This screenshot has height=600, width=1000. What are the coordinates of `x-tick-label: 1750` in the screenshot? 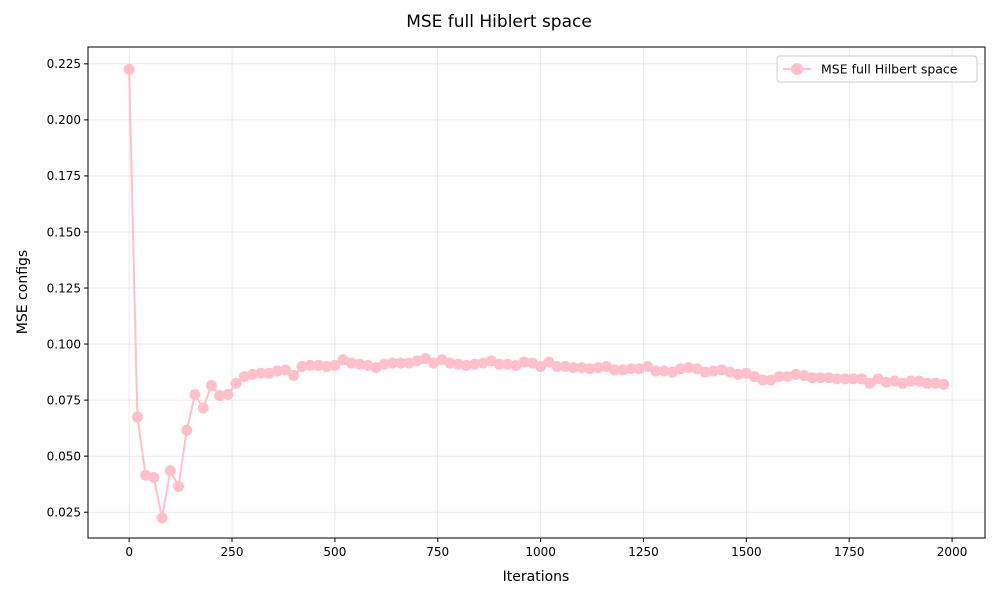 It's located at (849, 552).